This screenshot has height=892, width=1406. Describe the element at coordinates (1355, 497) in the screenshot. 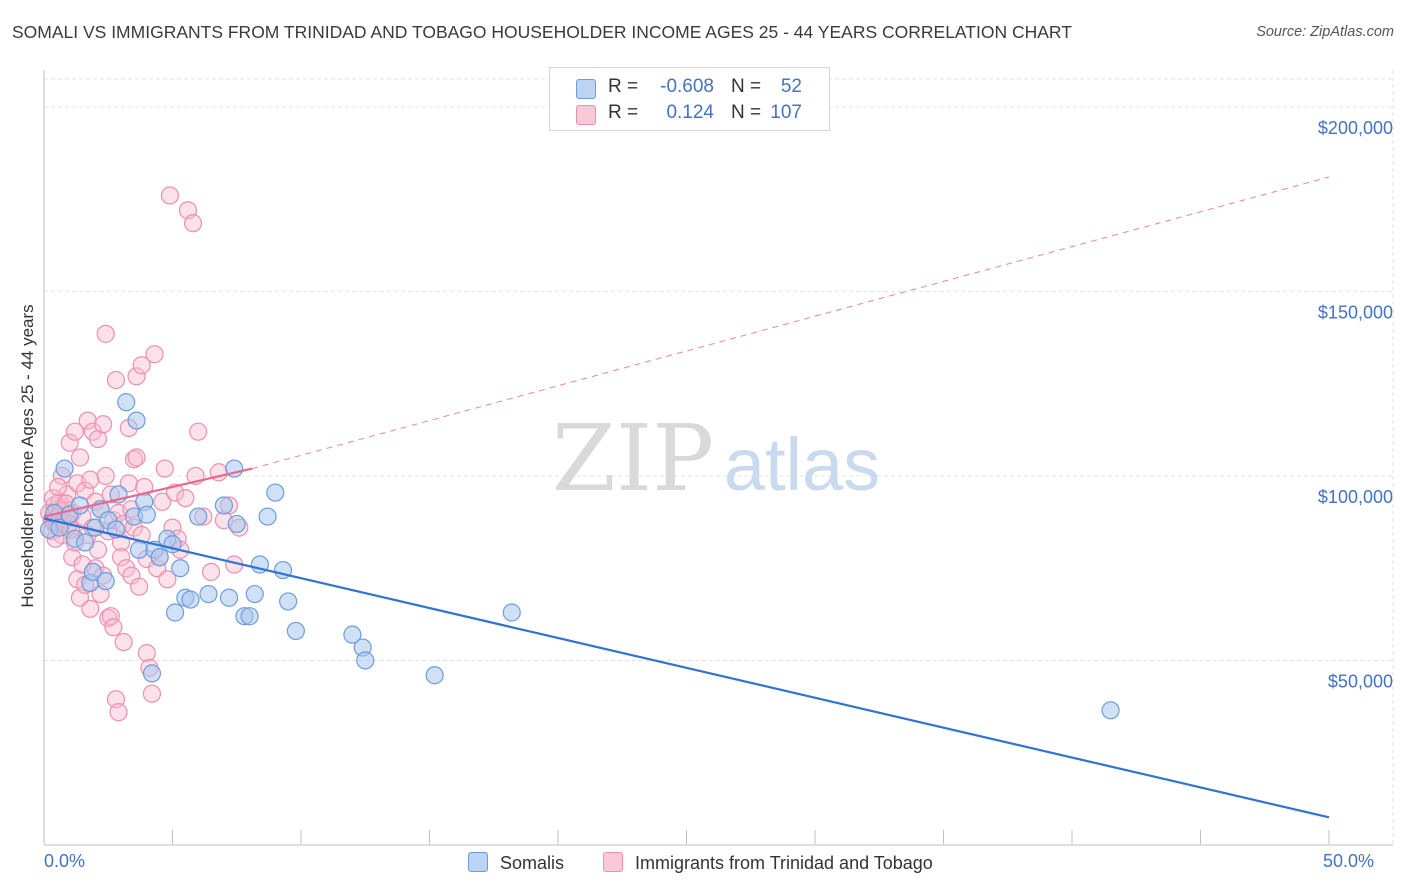

I see `y-tick-label: $100,000` at that location.